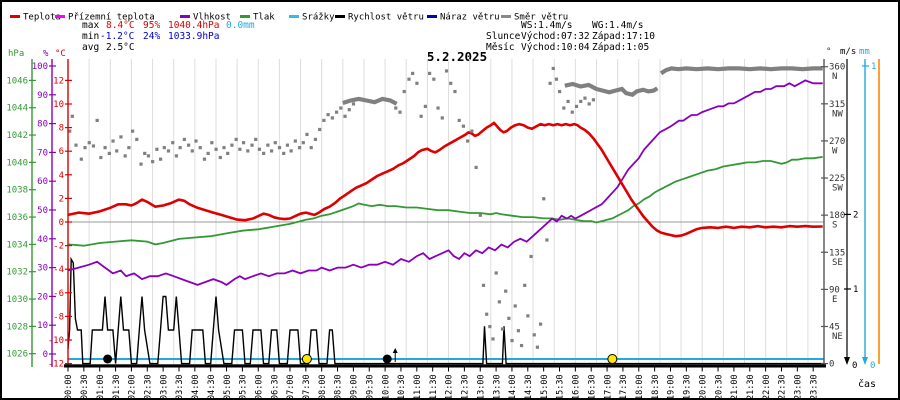 This screenshot has height=400, width=900. I want to click on axis-label: 1034, so click(17, 245).